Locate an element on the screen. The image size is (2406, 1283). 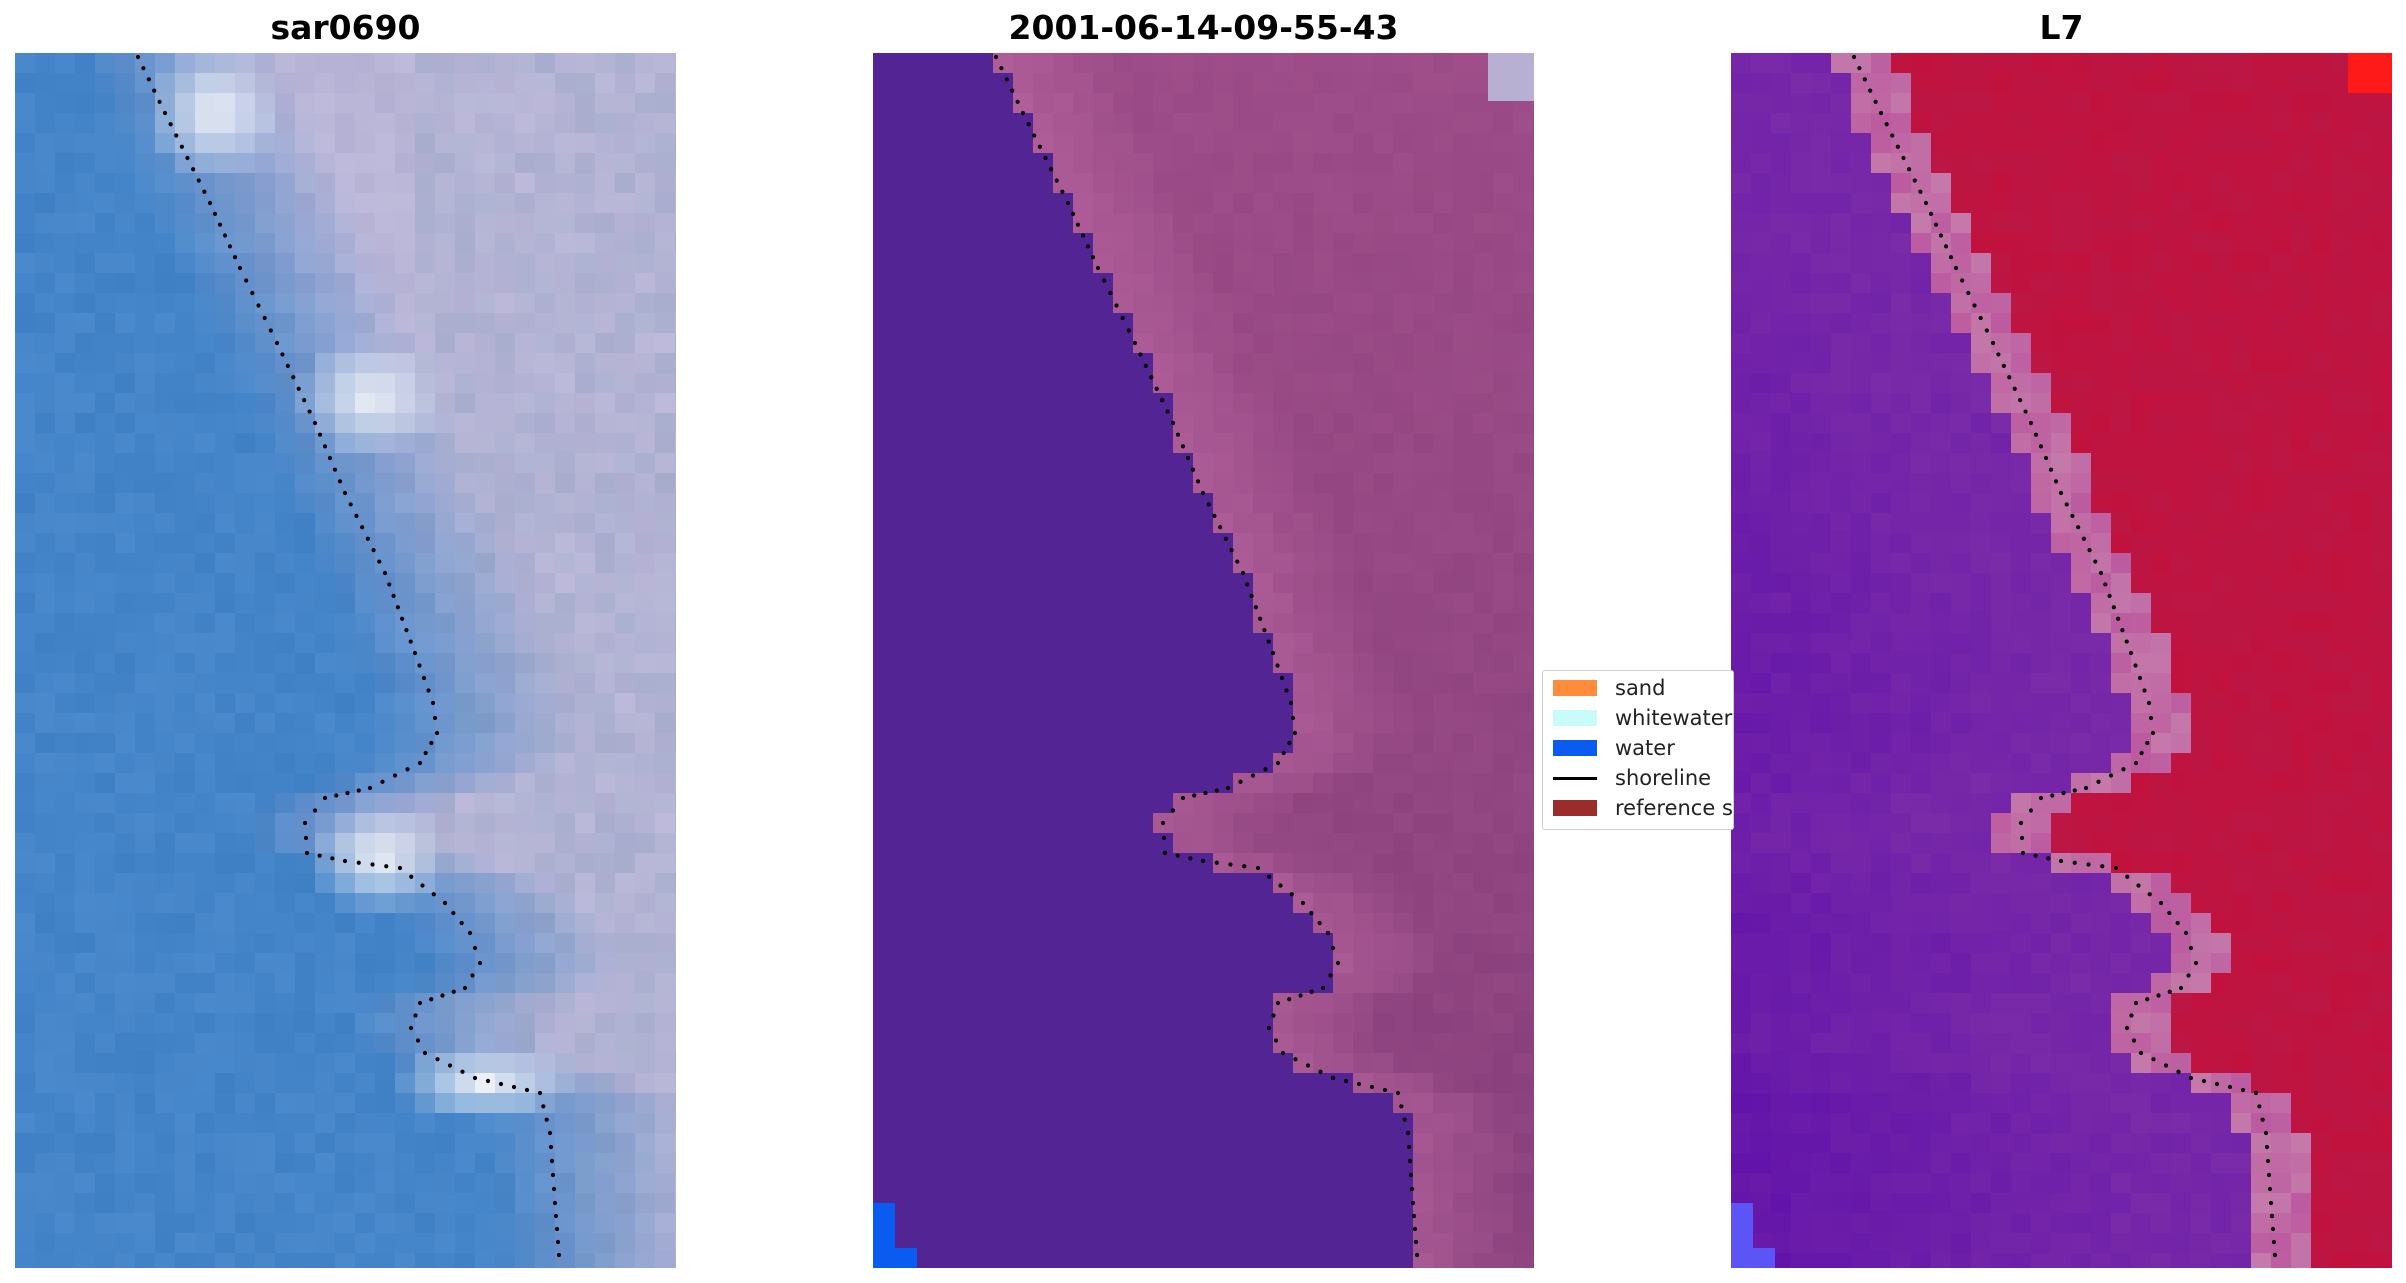
legend-label-reference: reference s is located at coordinates (1674, 808).